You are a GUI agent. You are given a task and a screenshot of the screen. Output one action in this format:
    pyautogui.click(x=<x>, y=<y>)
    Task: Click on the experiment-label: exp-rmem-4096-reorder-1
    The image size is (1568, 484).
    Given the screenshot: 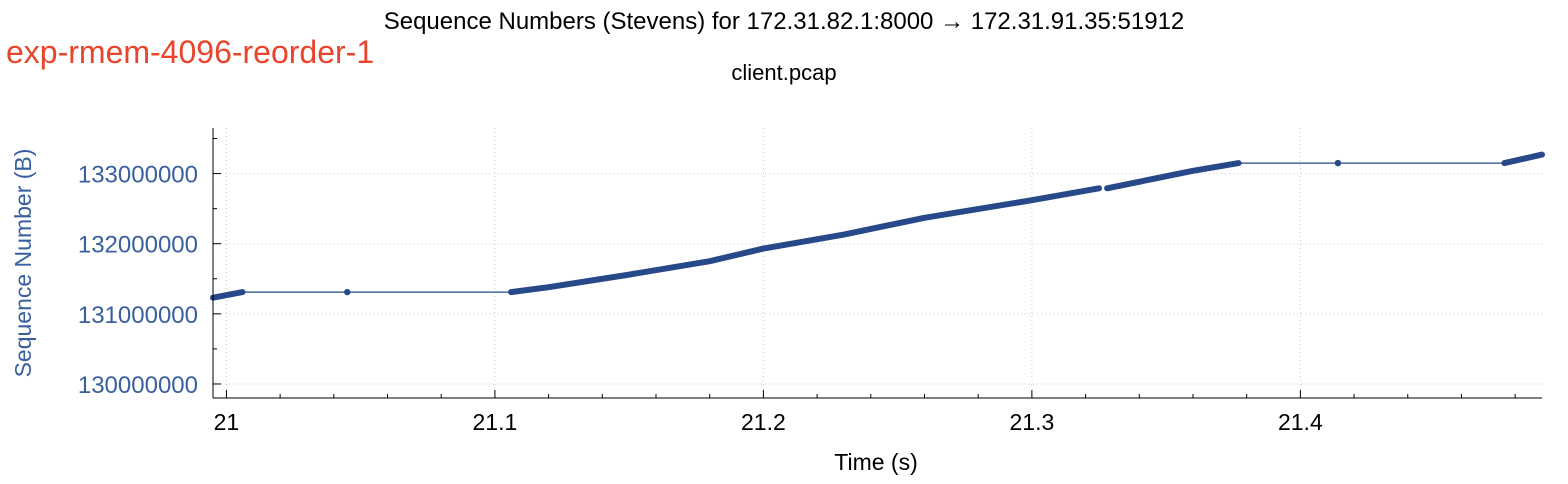 What is the action you would take?
    pyautogui.click(x=190, y=52)
    